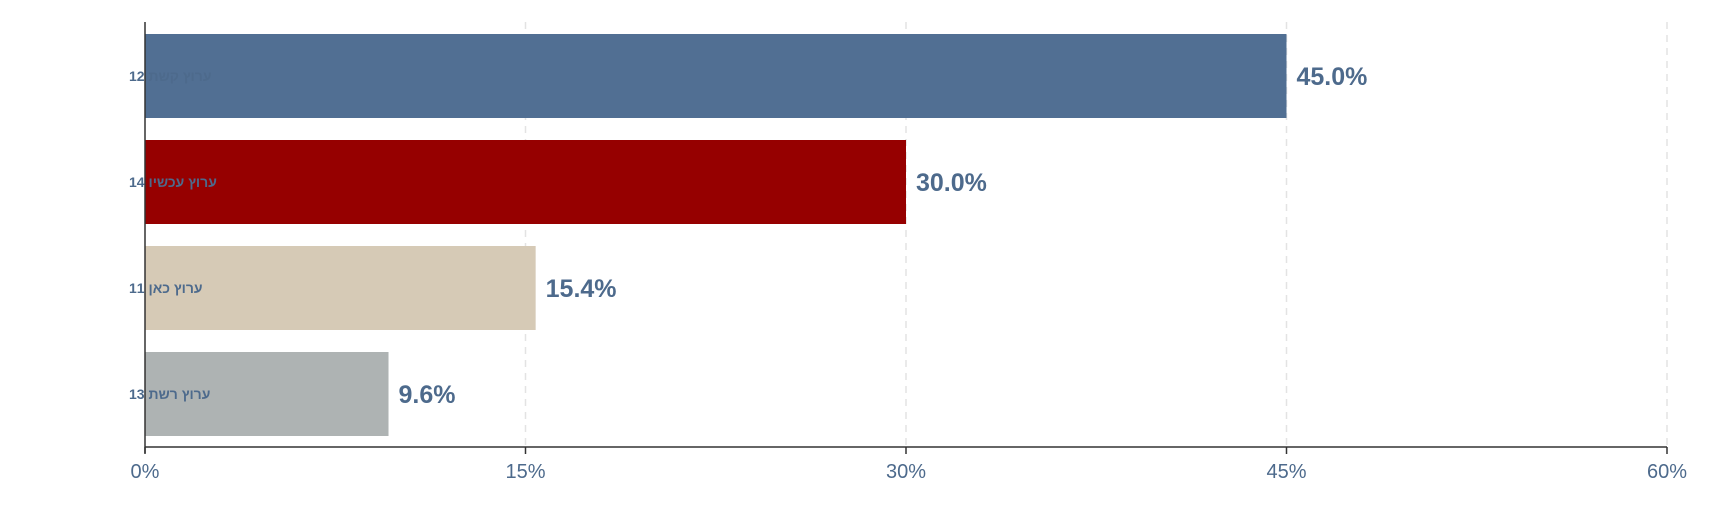 This screenshot has height=528, width=1712. What do you see at coordinates (145, 472) in the screenshot?
I see `x-tick-label: 0%` at bounding box center [145, 472].